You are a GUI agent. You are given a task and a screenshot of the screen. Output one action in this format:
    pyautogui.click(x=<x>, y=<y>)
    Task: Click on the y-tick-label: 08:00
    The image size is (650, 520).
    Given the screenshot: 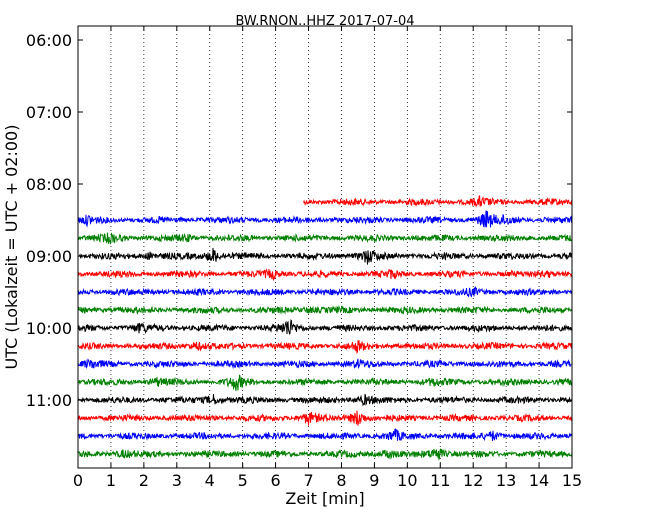 What is the action you would take?
    pyautogui.click(x=49, y=184)
    